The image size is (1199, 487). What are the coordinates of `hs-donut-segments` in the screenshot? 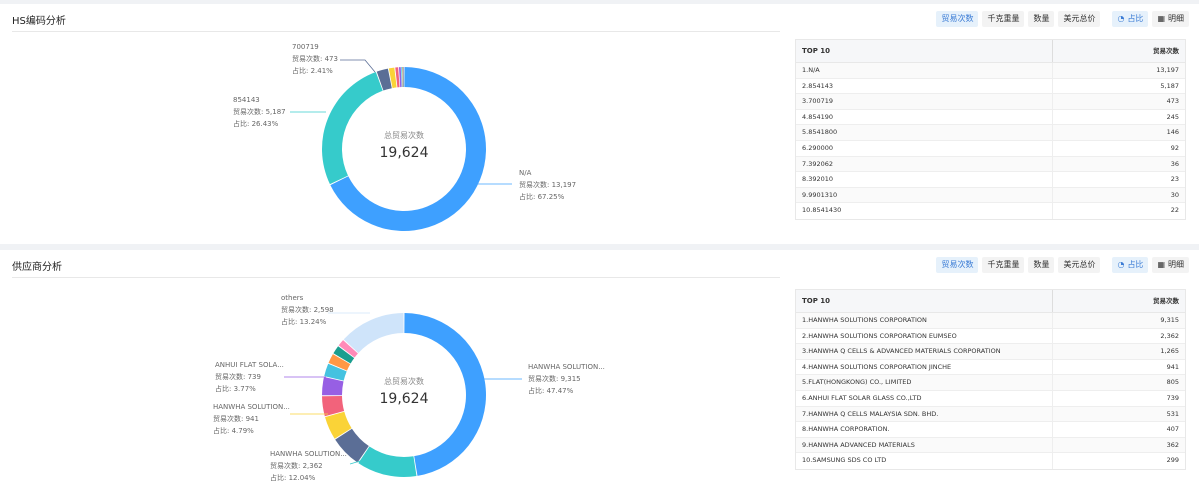 It's located at (404, 149).